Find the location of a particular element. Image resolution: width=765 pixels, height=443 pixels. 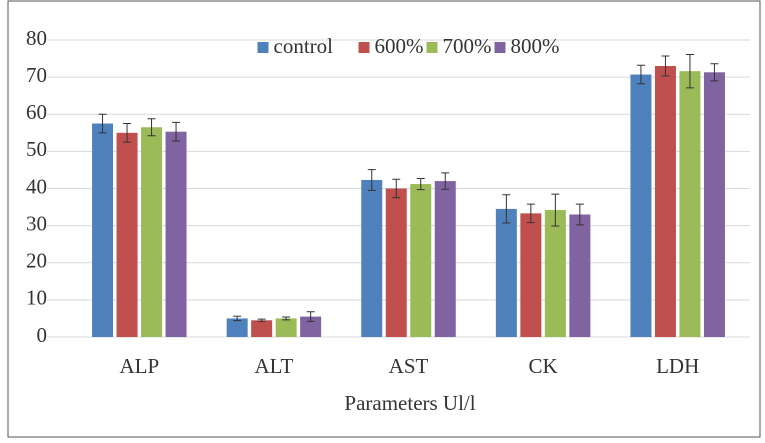

y-tick-label: 30 is located at coordinates (36, 223).